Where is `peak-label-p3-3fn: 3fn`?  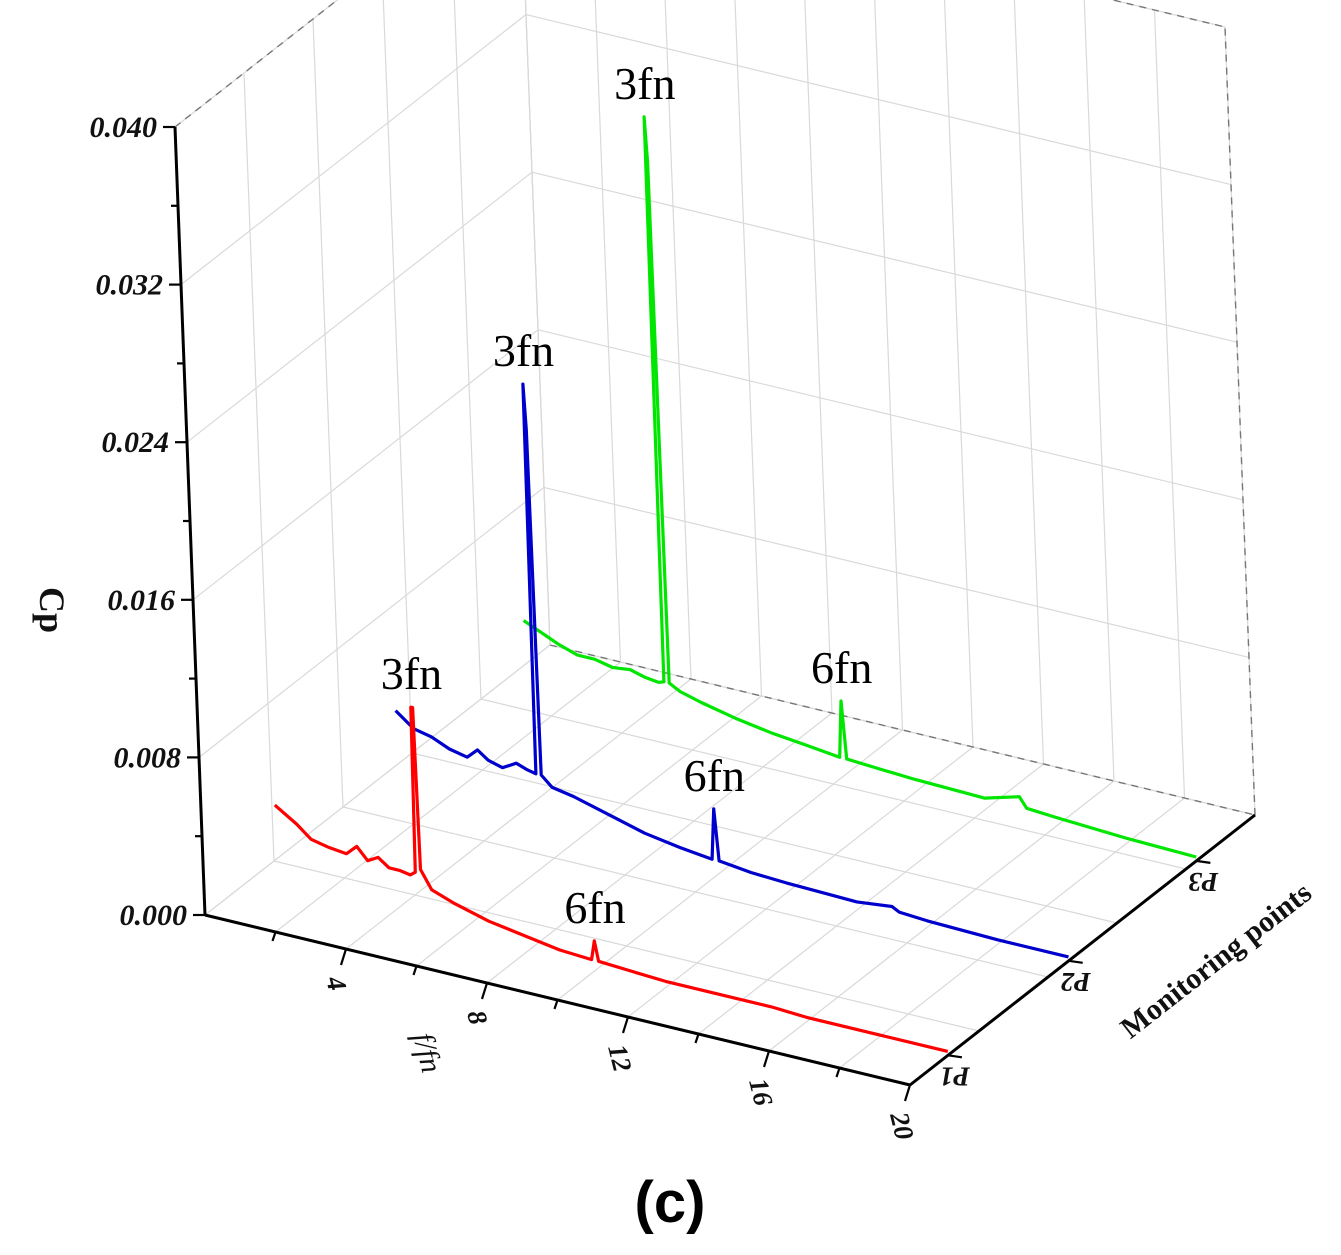 peak-label-p3-3fn: 3fn is located at coordinates (644, 83).